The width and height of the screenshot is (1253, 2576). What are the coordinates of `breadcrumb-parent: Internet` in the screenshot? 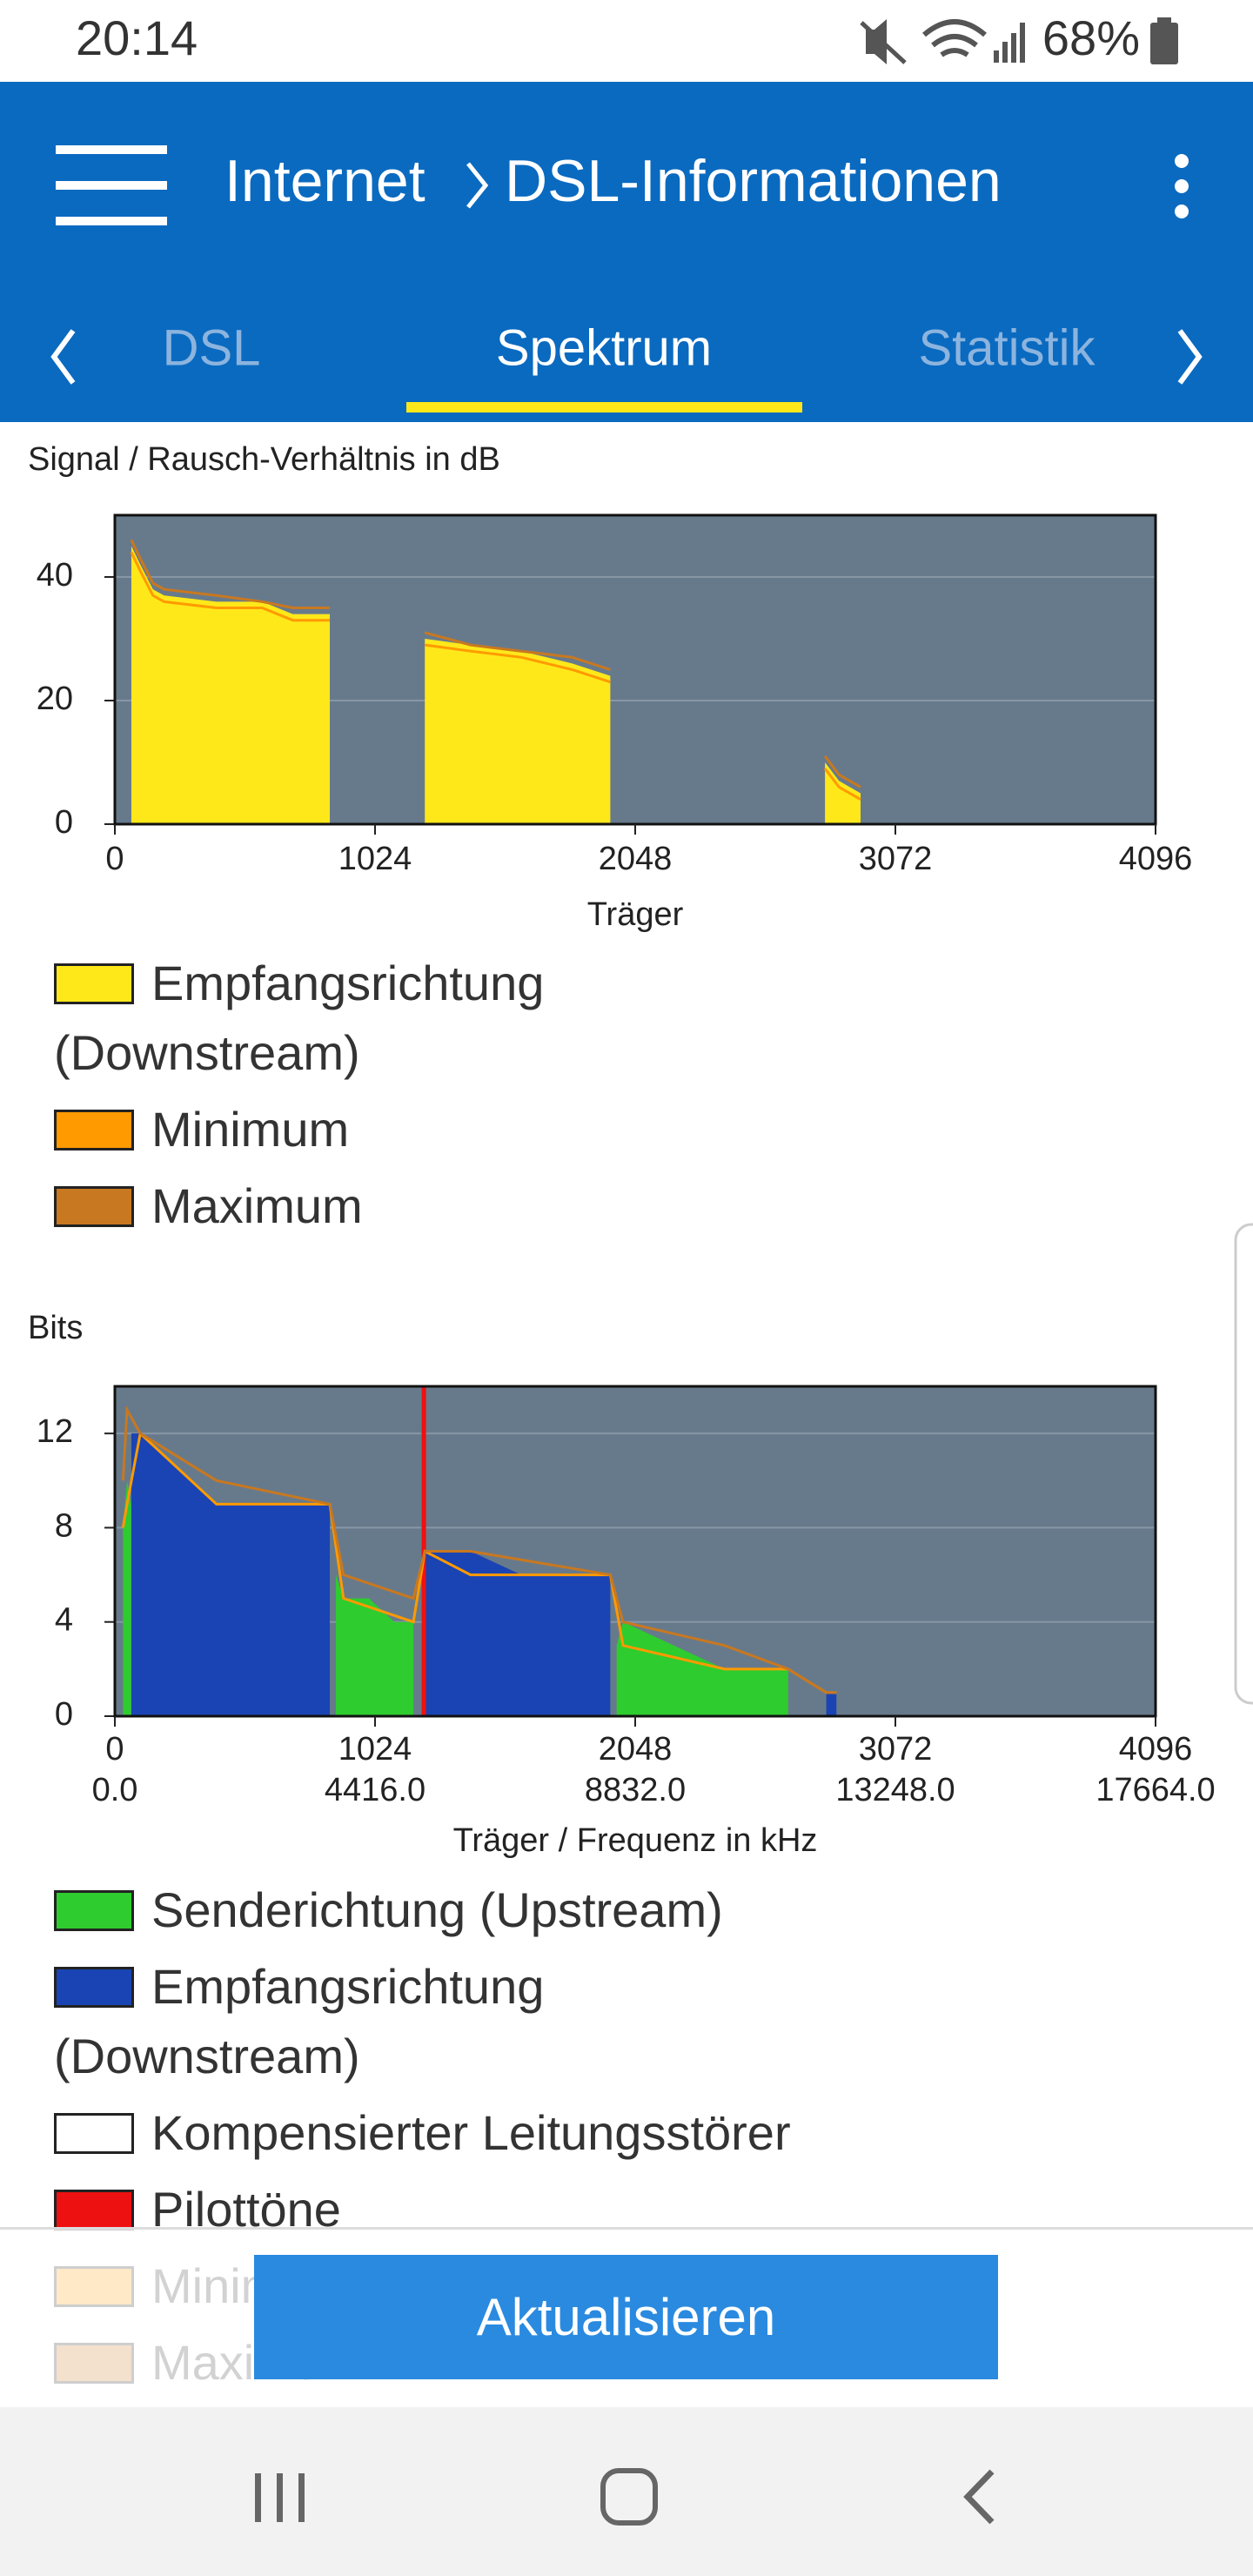 It's located at (324, 181).